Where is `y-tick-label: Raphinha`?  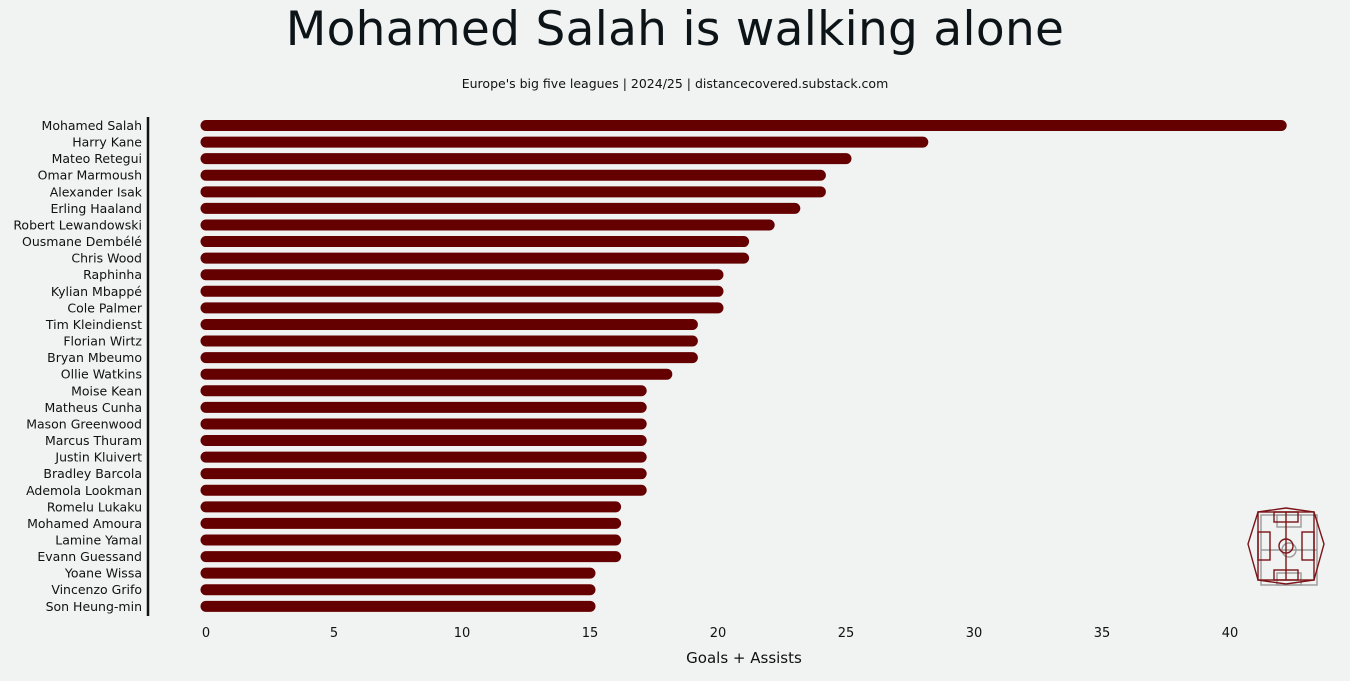 y-tick-label: Raphinha is located at coordinates (112, 274).